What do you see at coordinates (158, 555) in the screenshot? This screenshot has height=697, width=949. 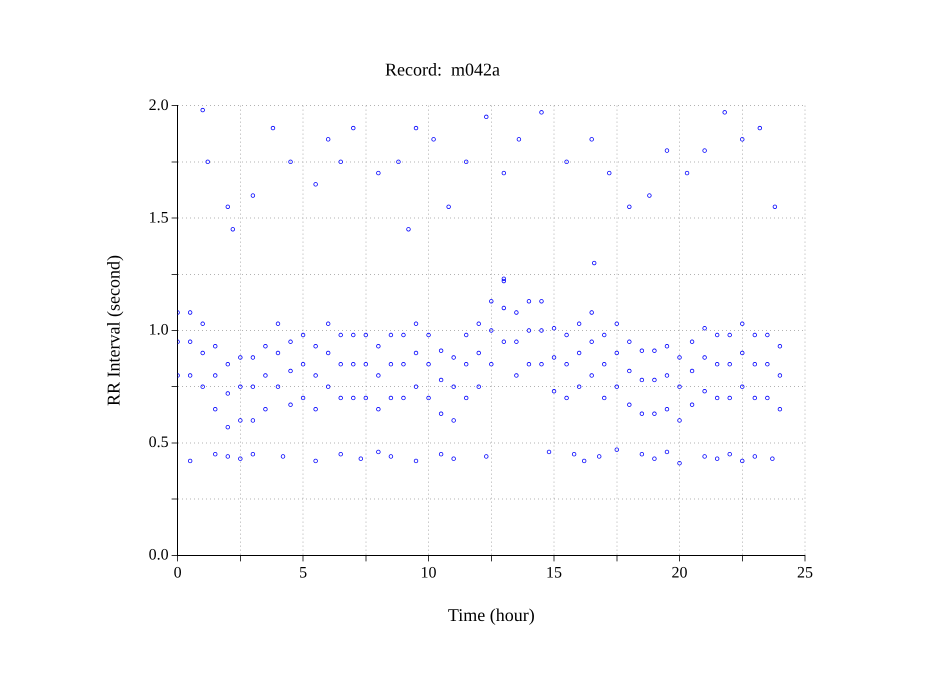 I see `y-tick-label: 0.0` at bounding box center [158, 555].